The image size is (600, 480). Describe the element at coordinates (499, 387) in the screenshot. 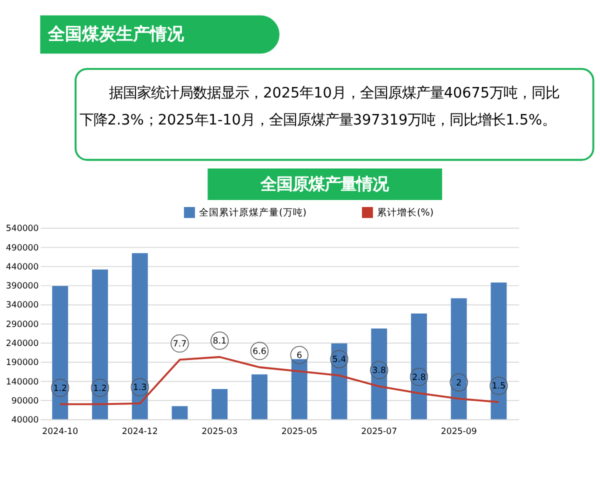

I see `data-label: 1.5` at that location.